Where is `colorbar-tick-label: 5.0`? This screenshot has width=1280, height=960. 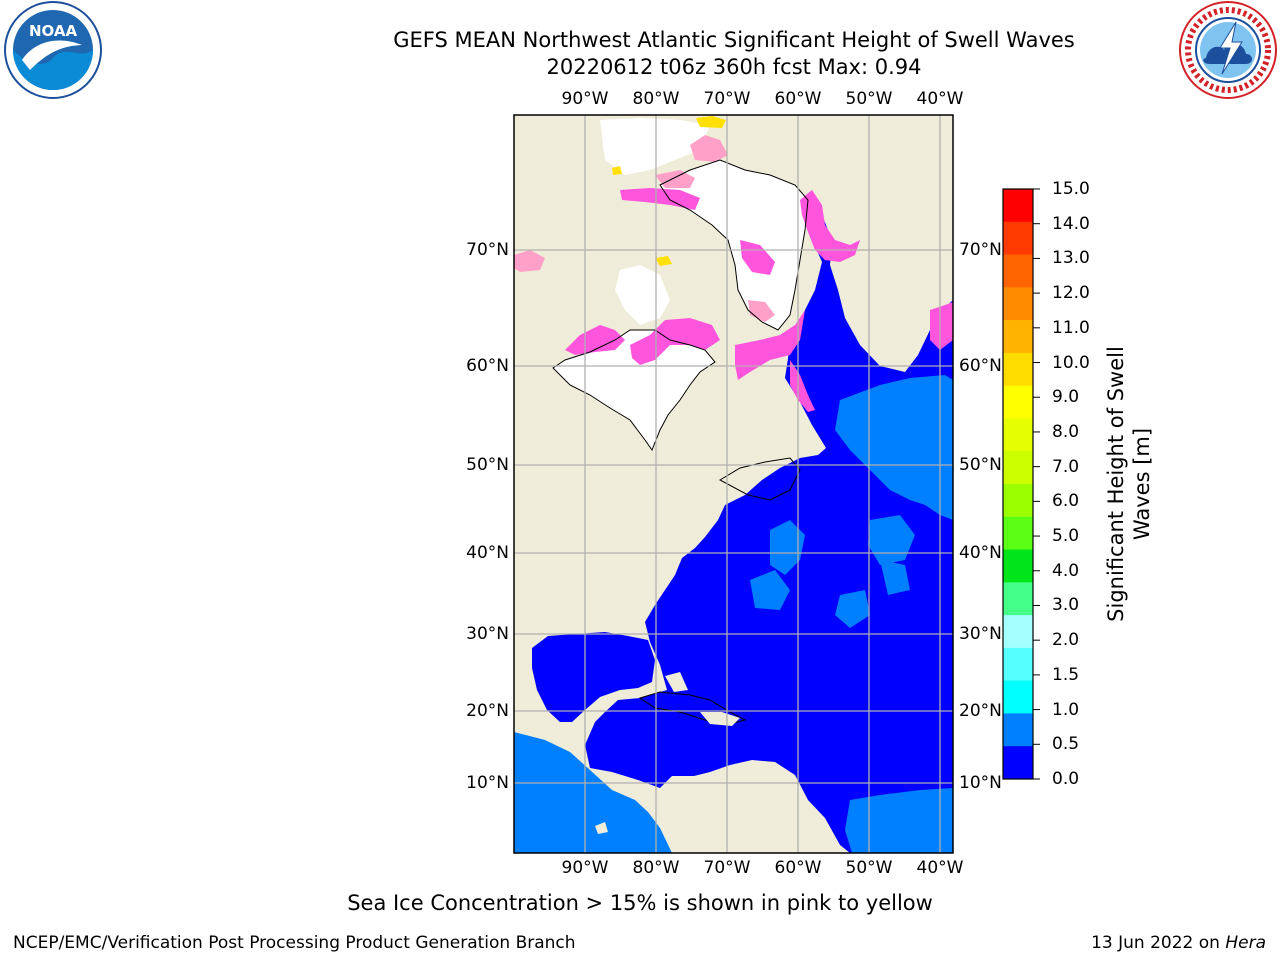
colorbar-tick-label: 5.0 is located at coordinates (1066, 536).